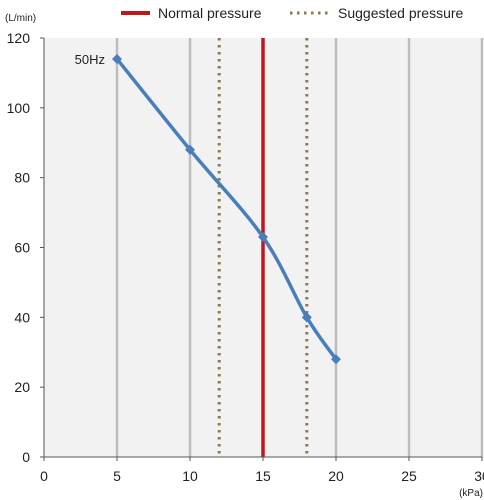 The width and height of the screenshot is (484, 500). What do you see at coordinates (19, 38) in the screenshot?
I see `y-tick-label-120: 120` at bounding box center [19, 38].